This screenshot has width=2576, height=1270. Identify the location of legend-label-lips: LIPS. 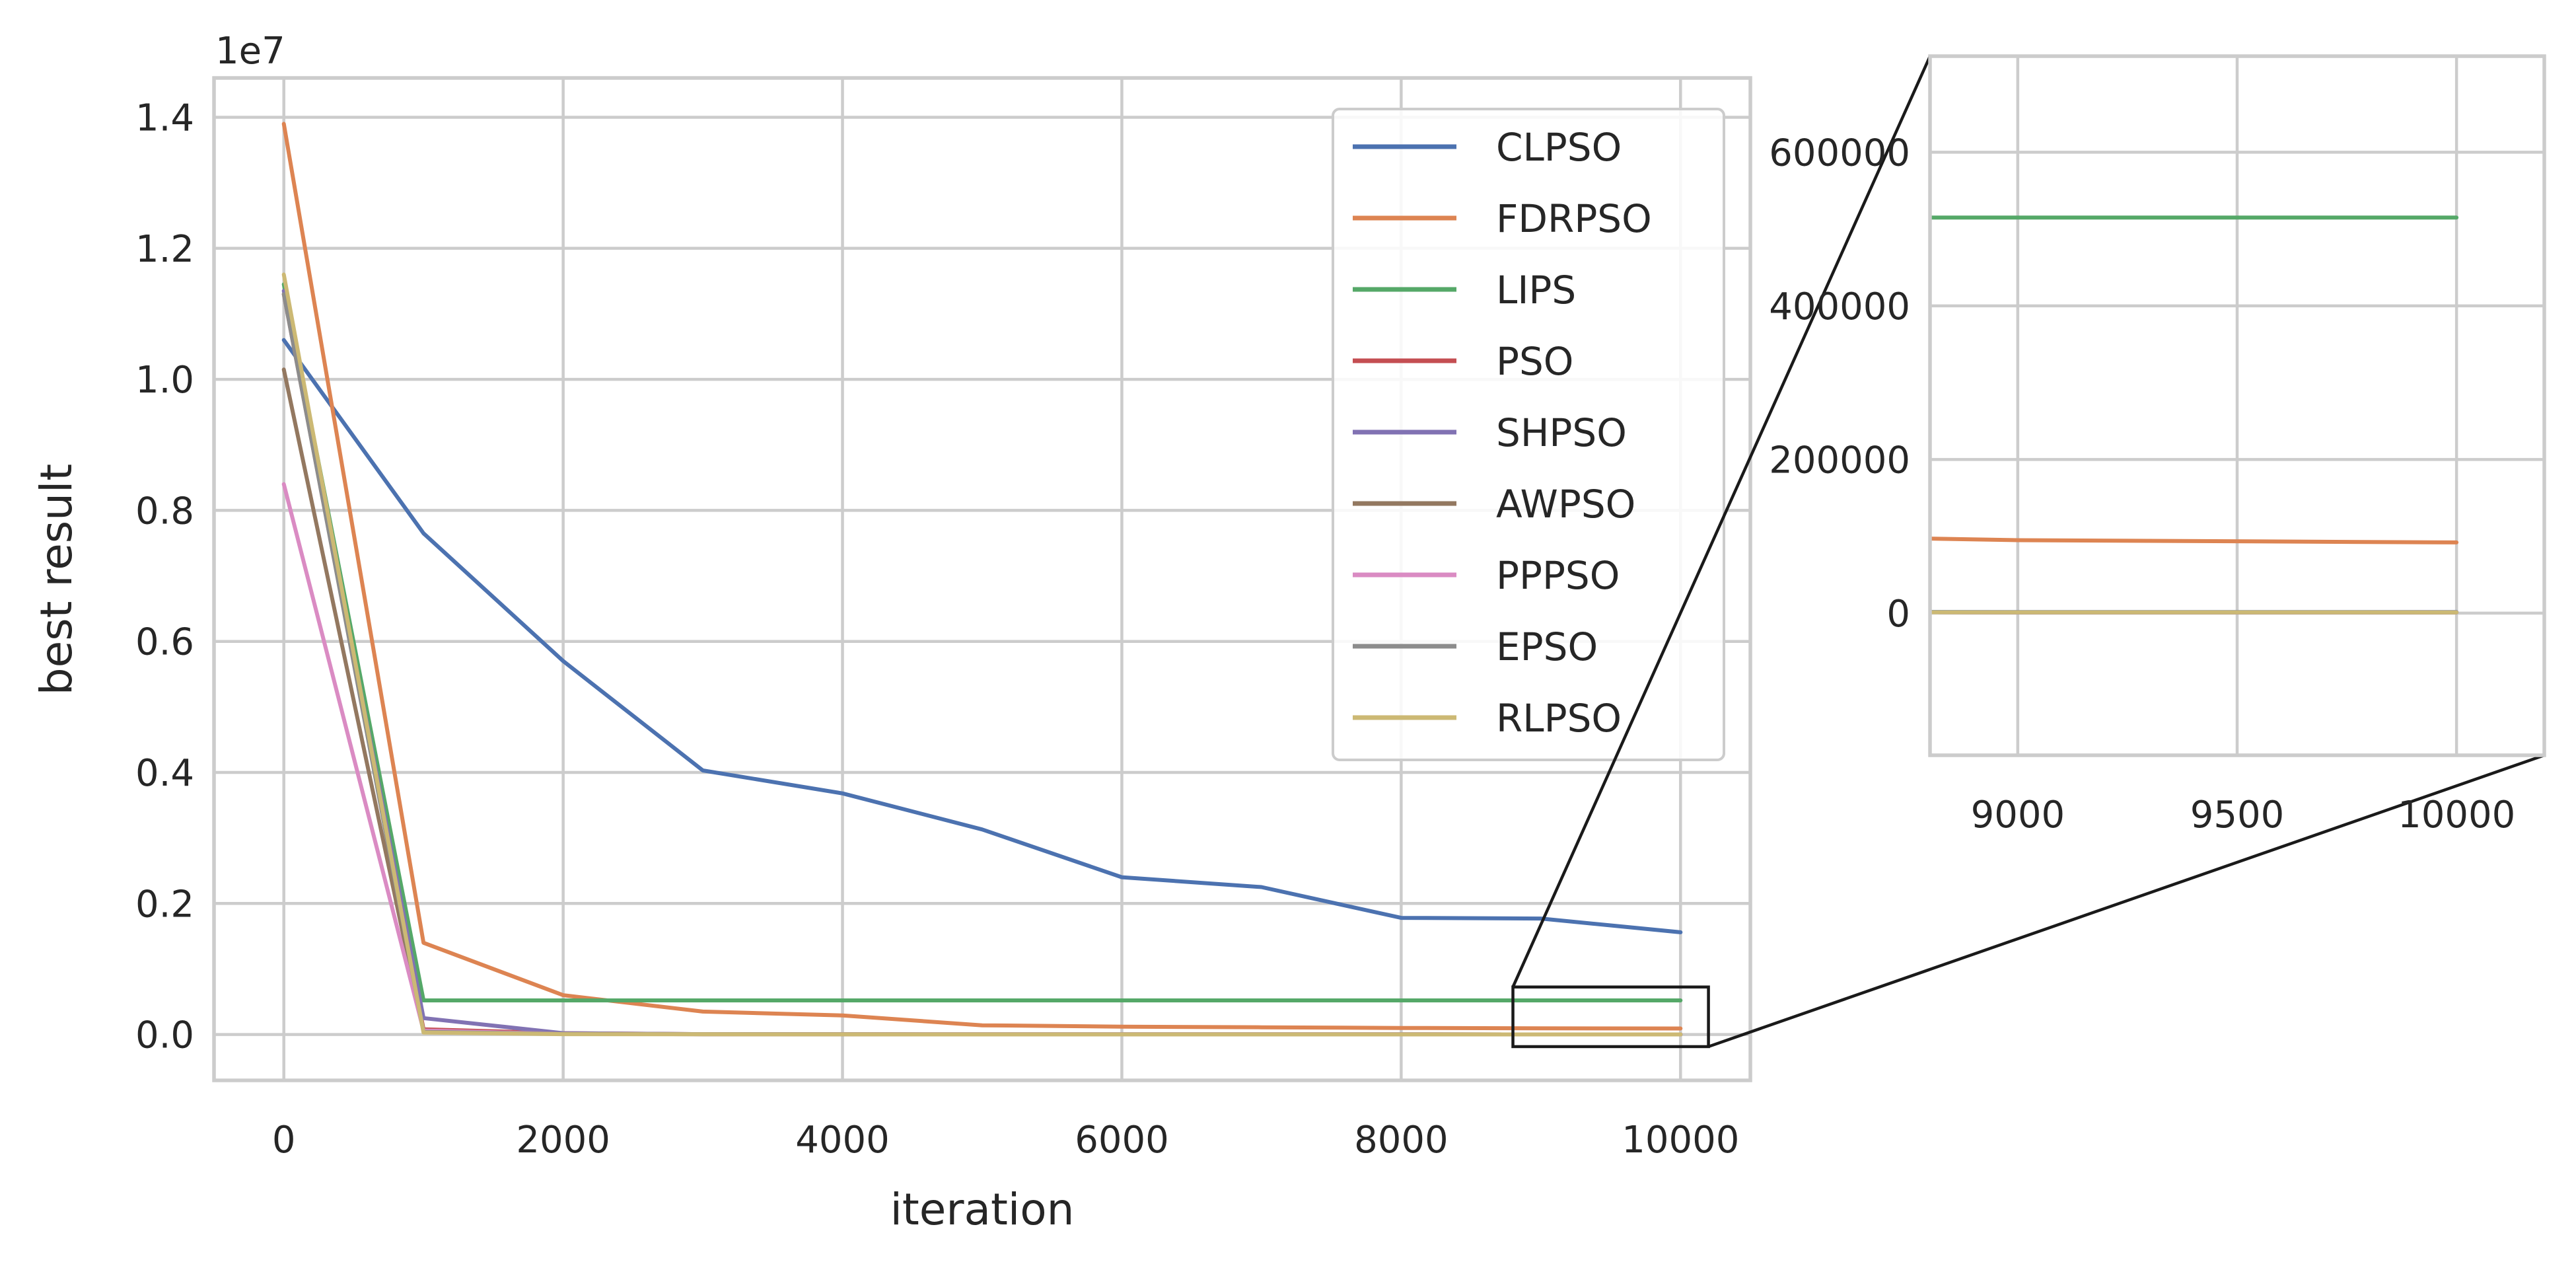
(1536, 290).